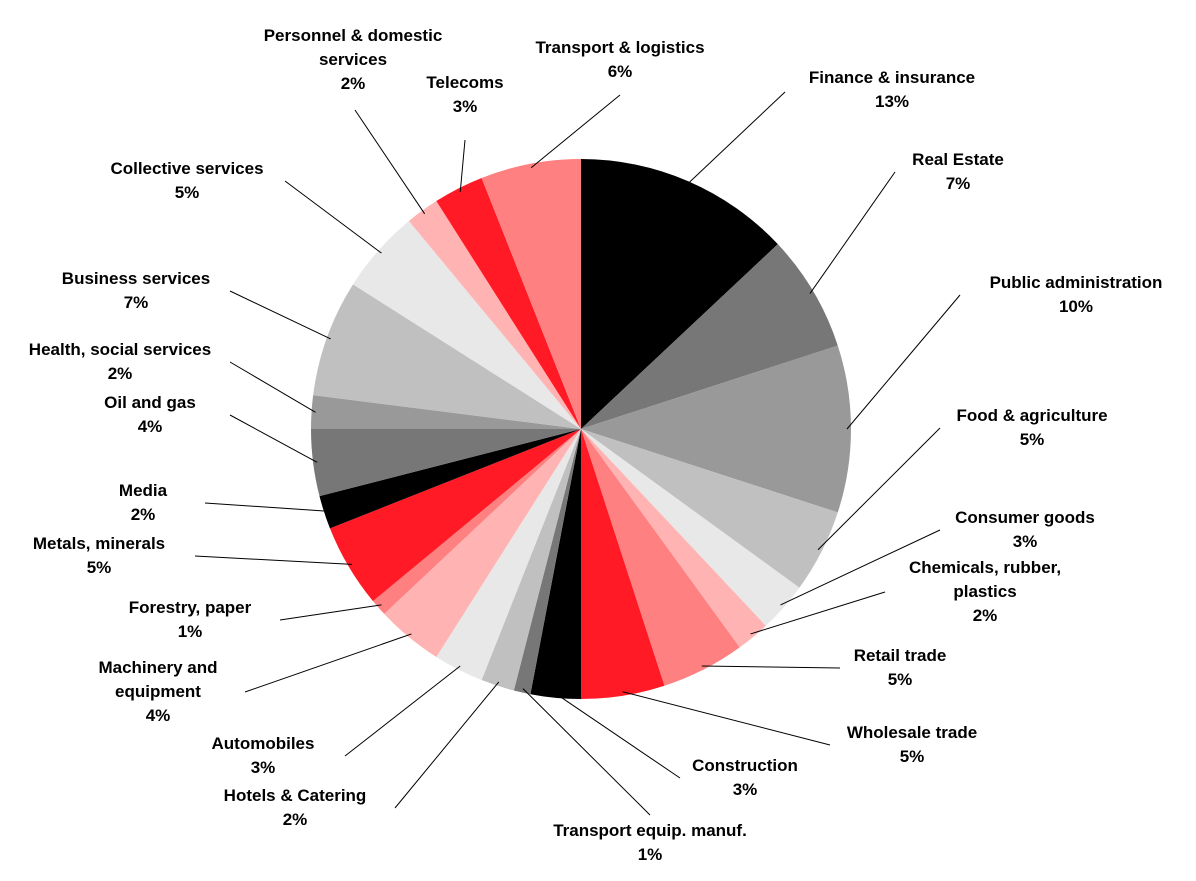 This screenshot has width=1196, height=881. I want to click on slice-label: Forestry, paper 1%, so click(190, 620).